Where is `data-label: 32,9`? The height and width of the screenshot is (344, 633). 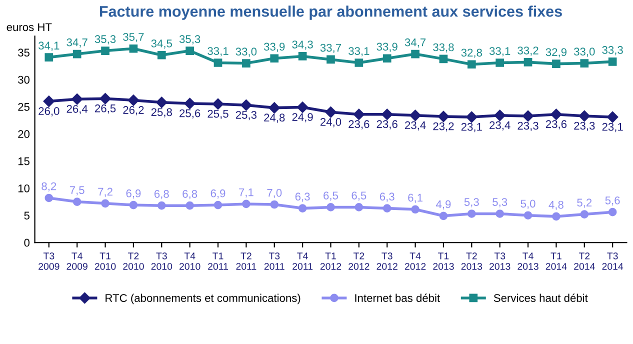
data-label: 32,9 is located at coordinates (556, 53).